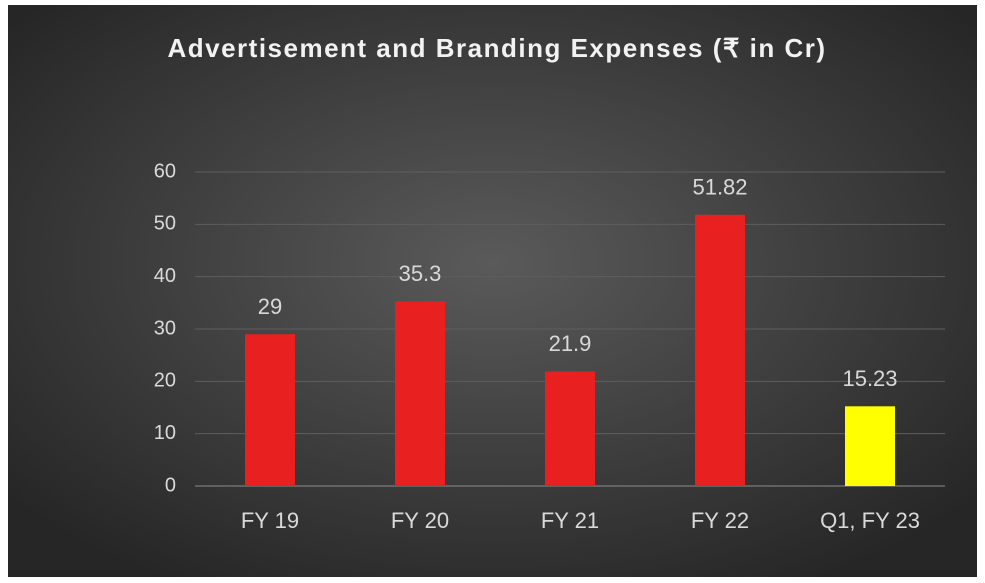 The height and width of the screenshot is (583, 985). I want to click on x-tick-label: FY 19, so click(270, 520).